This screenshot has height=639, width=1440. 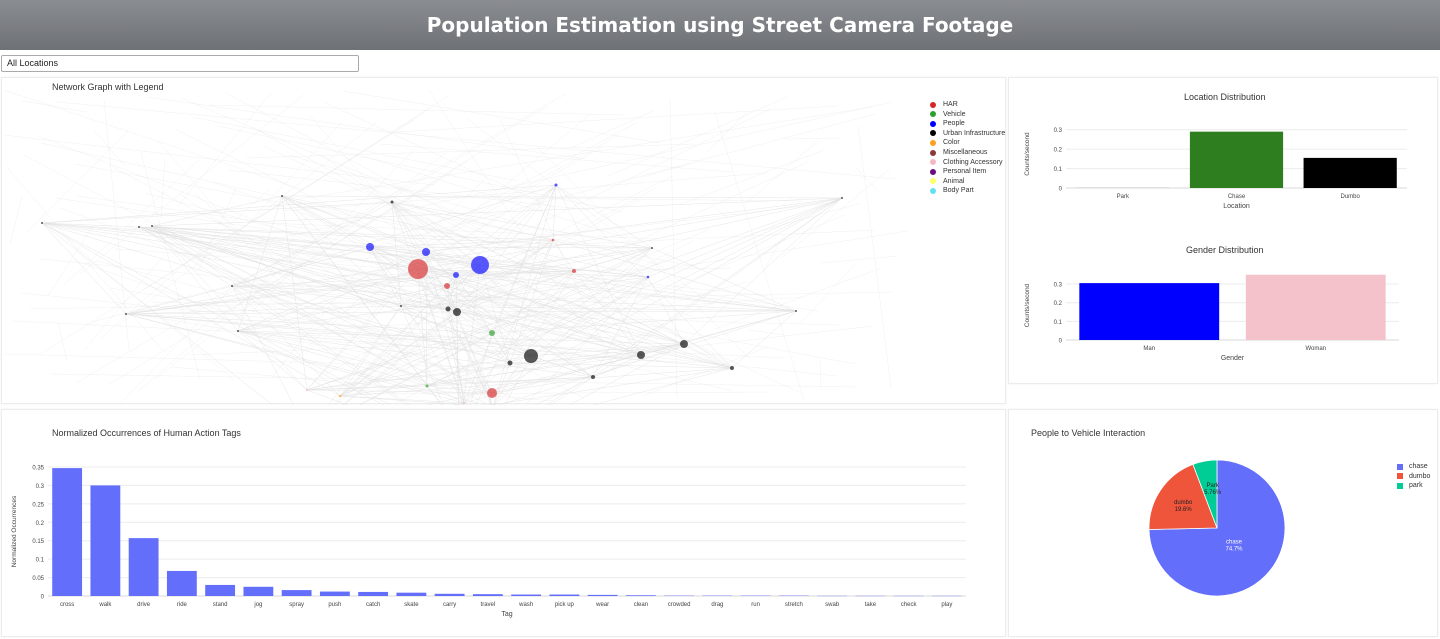 What do you see at coordinates (1223, 321) in the screenshot?
I see `gender-chart: 0 0.1 0.2 0.3 Man Woman Gender Counts/second` at bounding box center [1223, 321].